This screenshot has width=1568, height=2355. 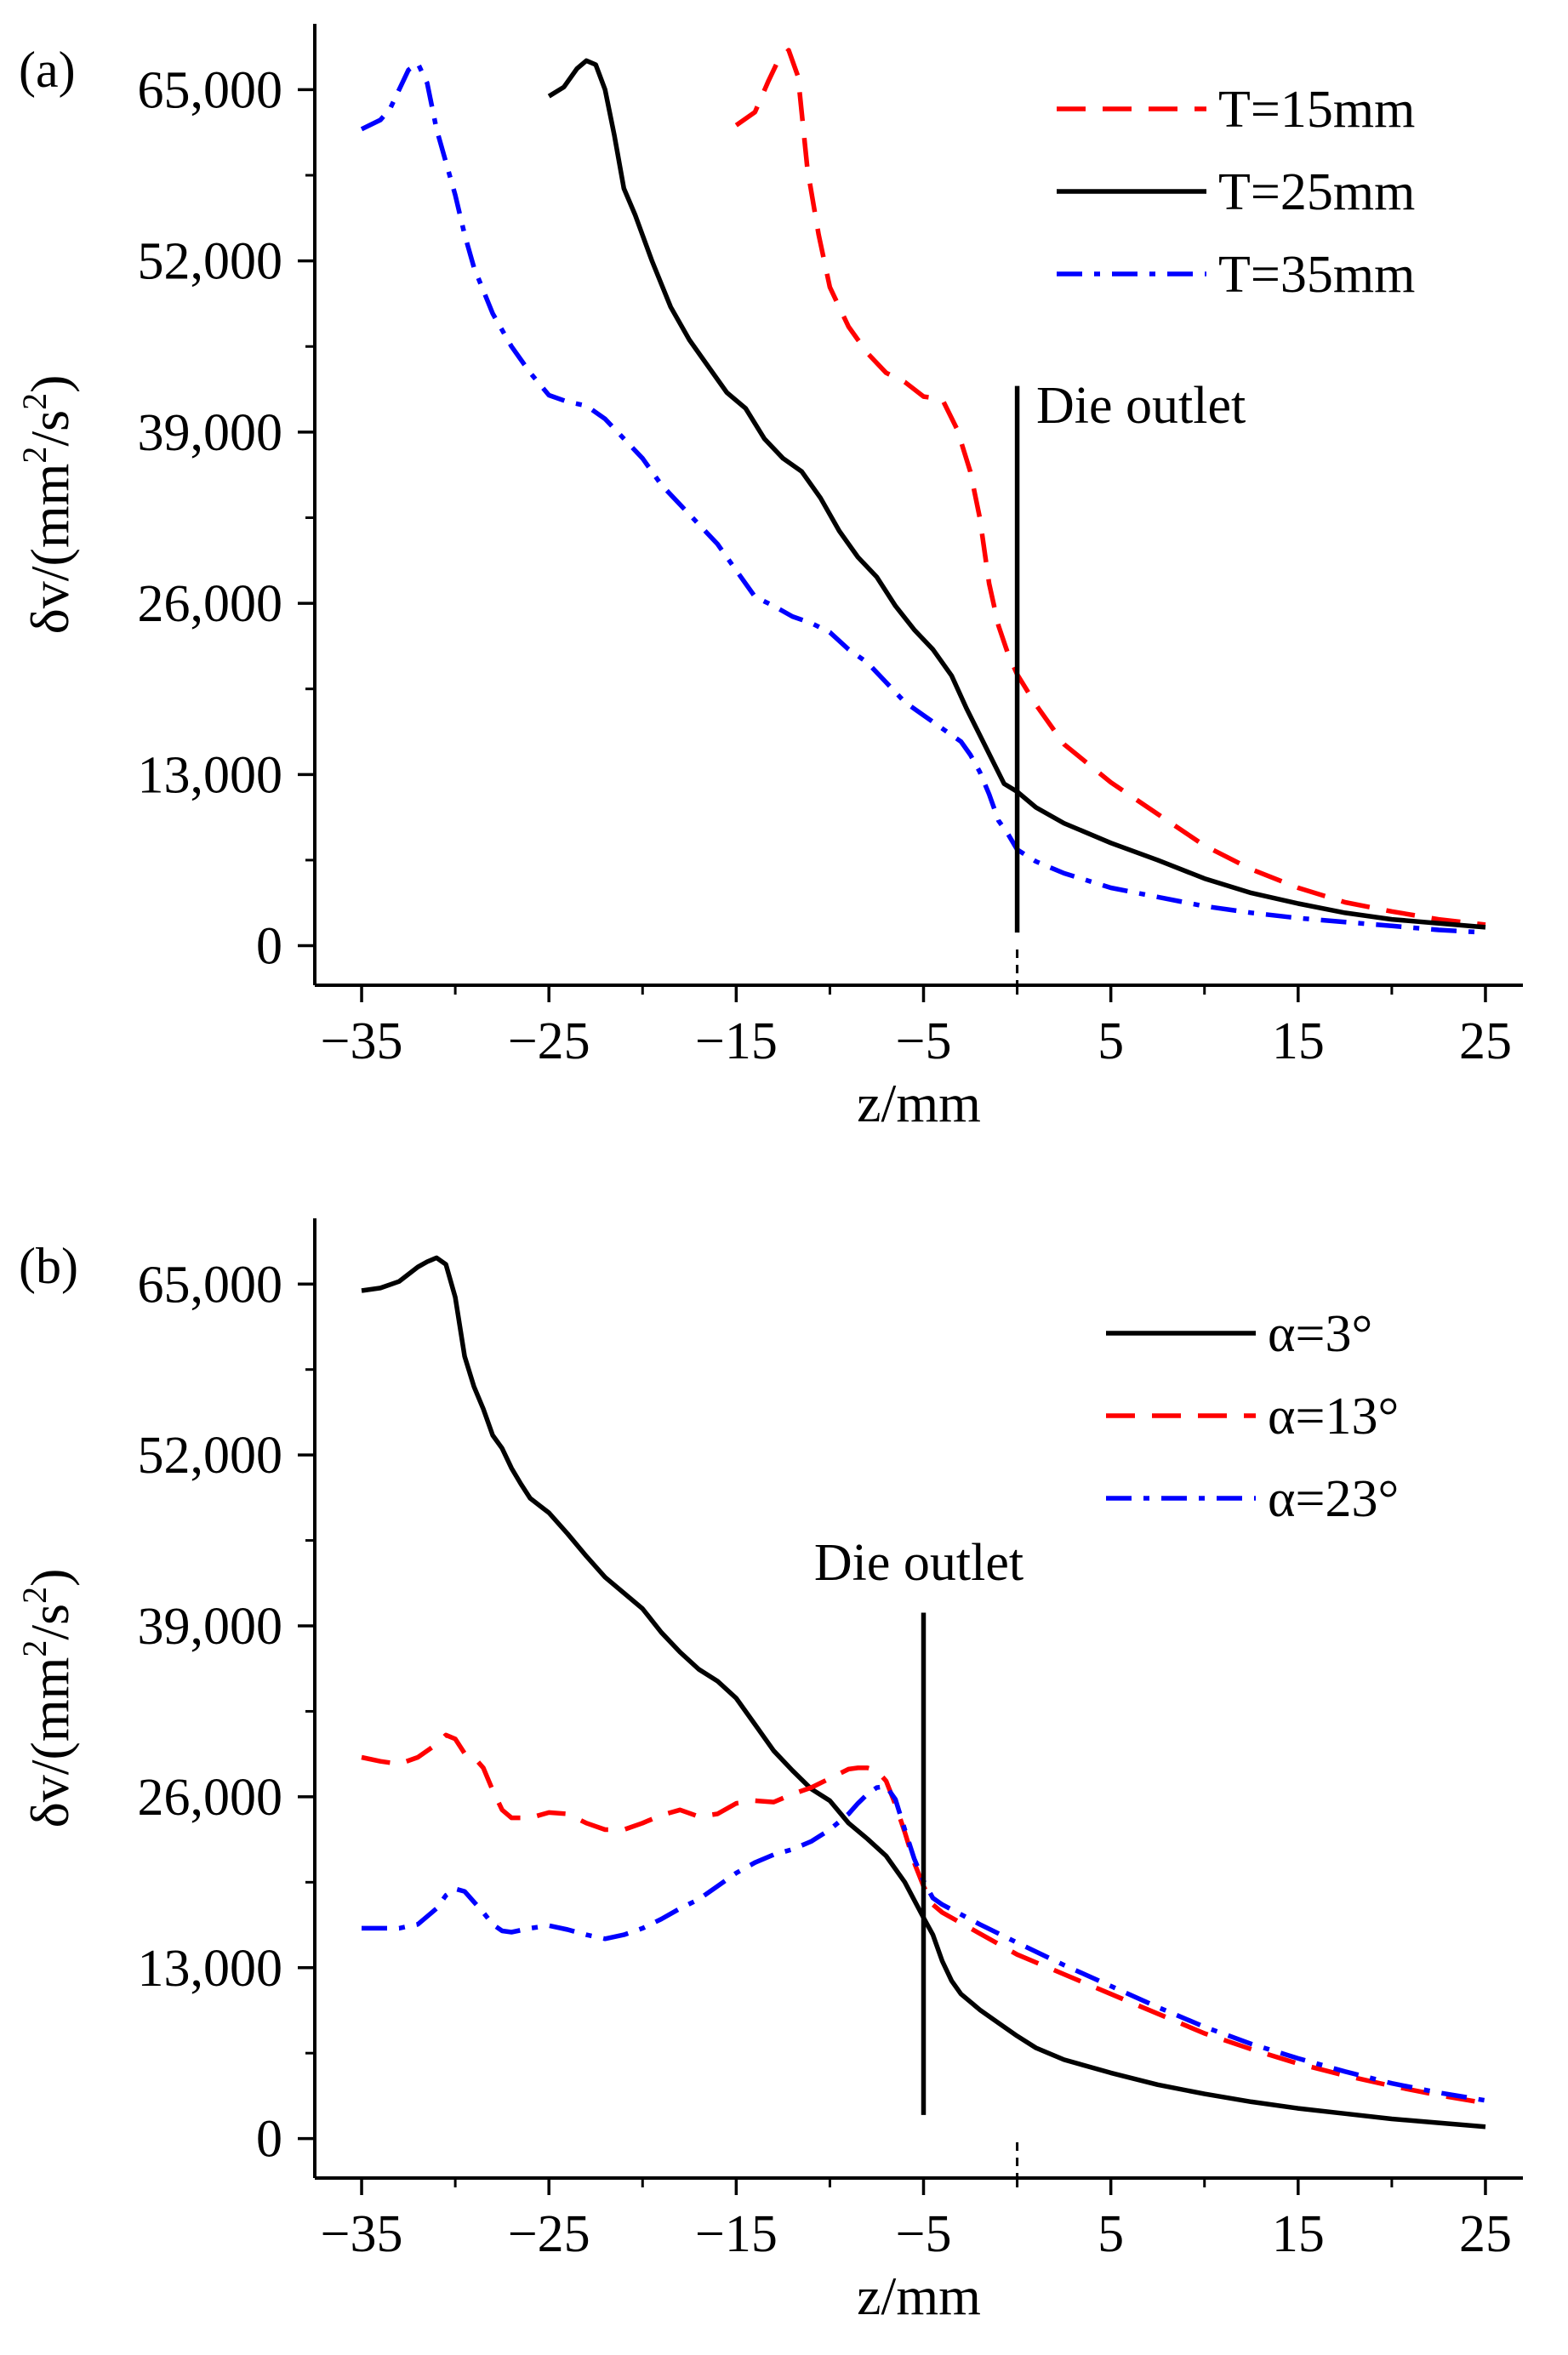 I want to click on legend-label-3: α=23°, so click(x=1333, y=1499).